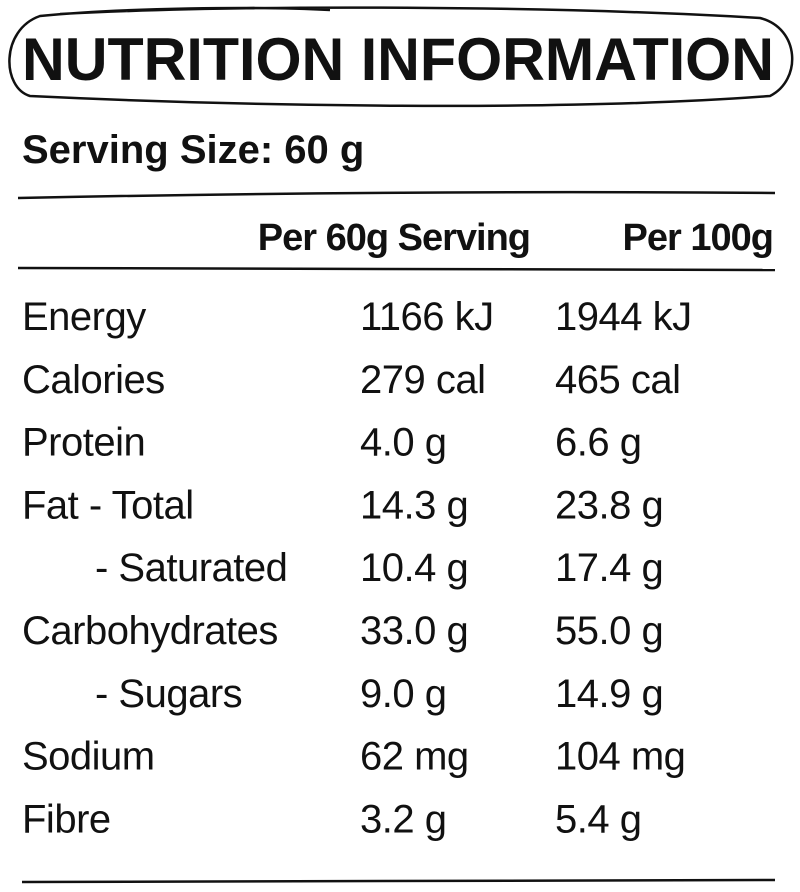  What do you see at coordinates (403, 694) in the screenshot?
I see `per-serving: 9.0 g` at bounding box center [403, 694].